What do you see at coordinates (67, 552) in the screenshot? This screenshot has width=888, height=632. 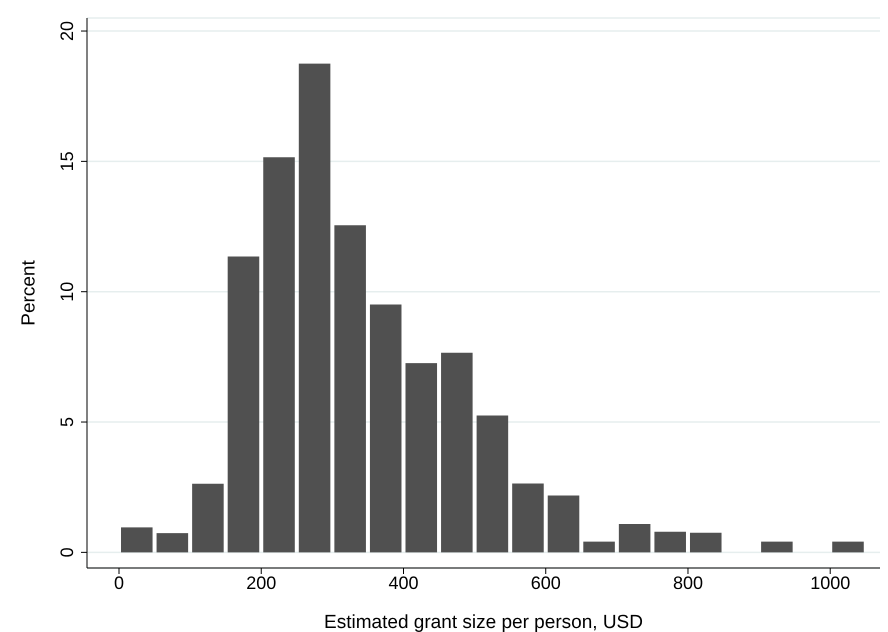 I see `y-tick-label: 0` at bounding box center [67, 552].